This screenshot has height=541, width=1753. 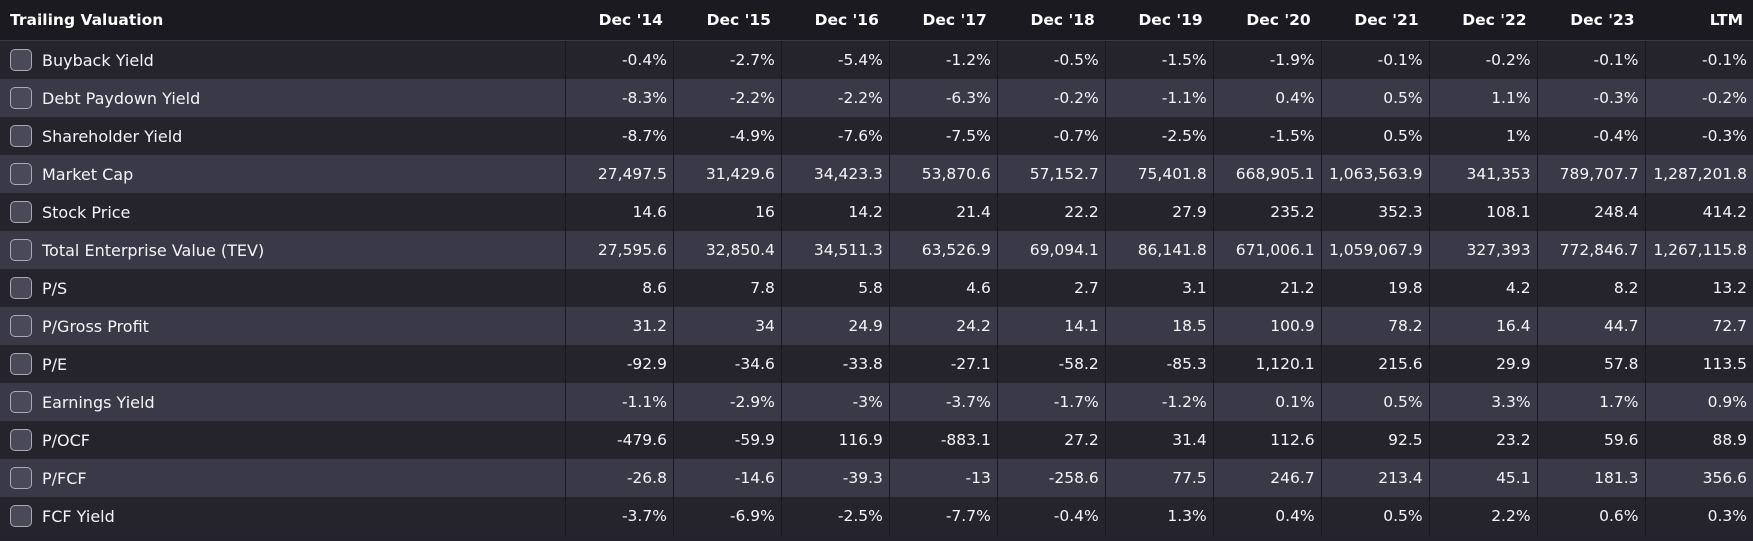 What do you see at coordinates (943, 212) in the screenshot?
I see `value-cell: 21.4` at bounding box center [943, 212].